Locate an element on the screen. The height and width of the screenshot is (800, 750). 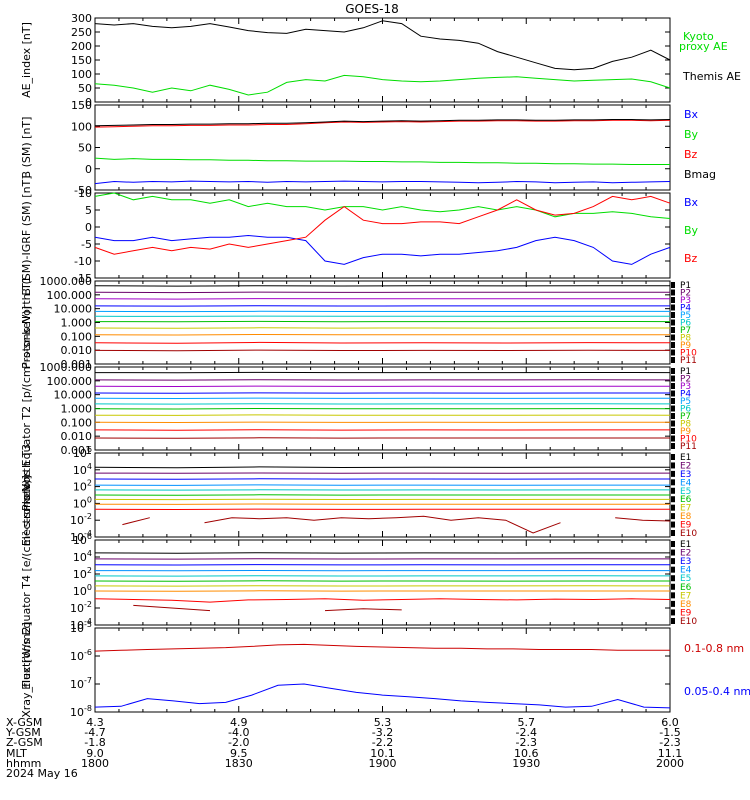
legend-p7: P7 is located at coordinates (685, 417).